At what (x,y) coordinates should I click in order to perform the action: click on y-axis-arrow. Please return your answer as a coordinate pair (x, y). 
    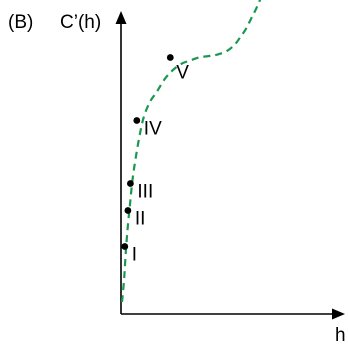
    Looking at the image, I should click on (121, 17).